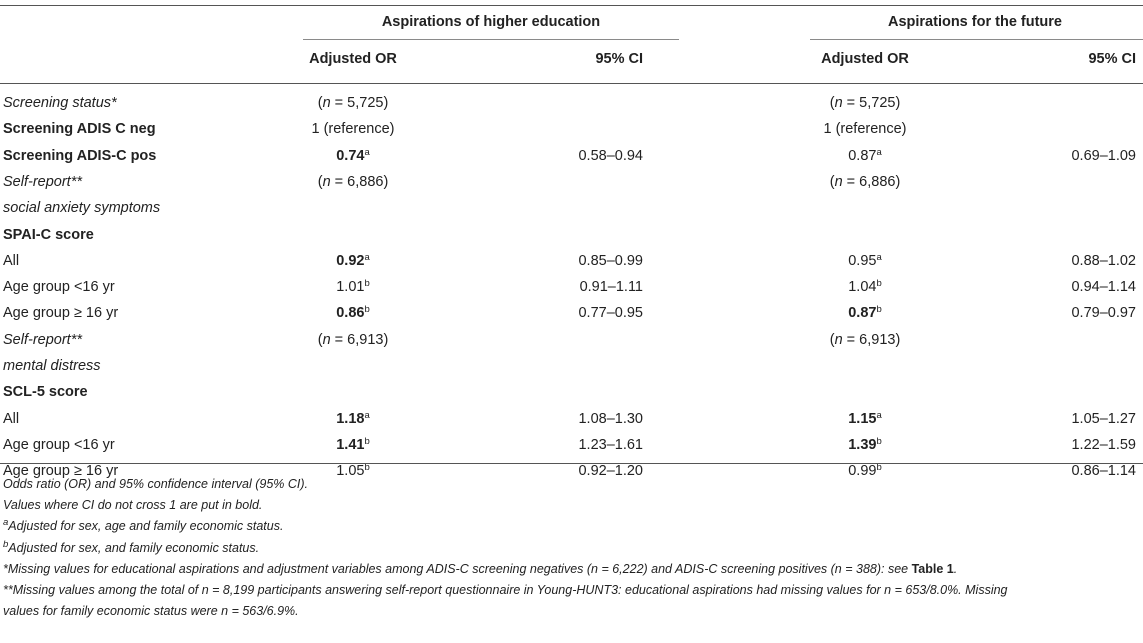  Describe the element at coordinates (865, 418) in the screenshot. I see `adjusted-or-future: 1.15a` at that location.